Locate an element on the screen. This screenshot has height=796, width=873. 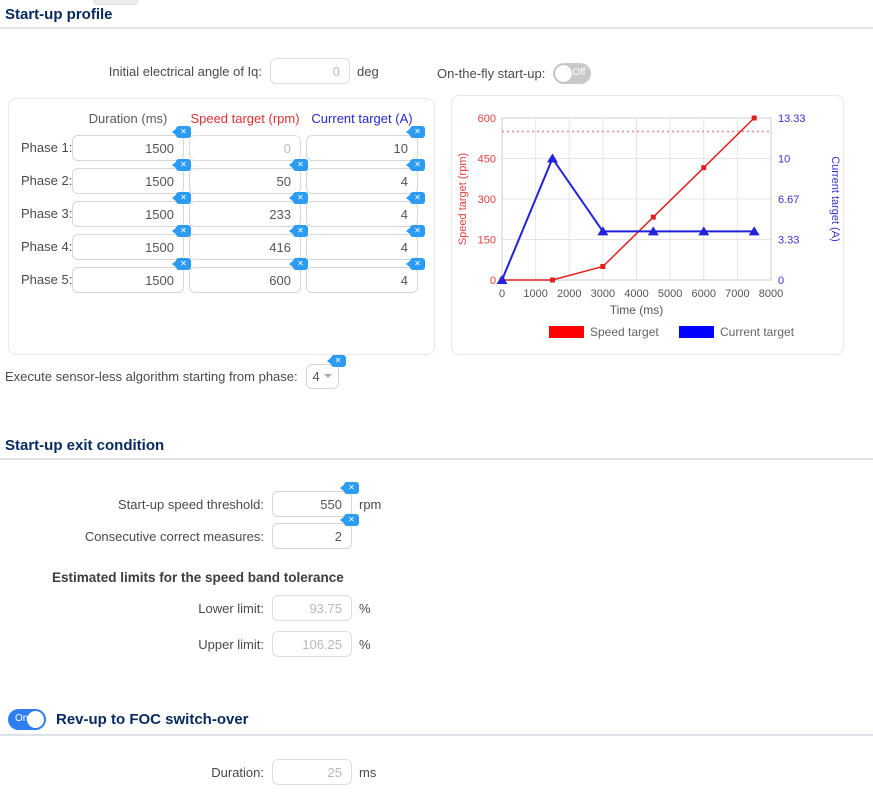
on-the-fly-toggle: Off is located at coordinates (572, 73).